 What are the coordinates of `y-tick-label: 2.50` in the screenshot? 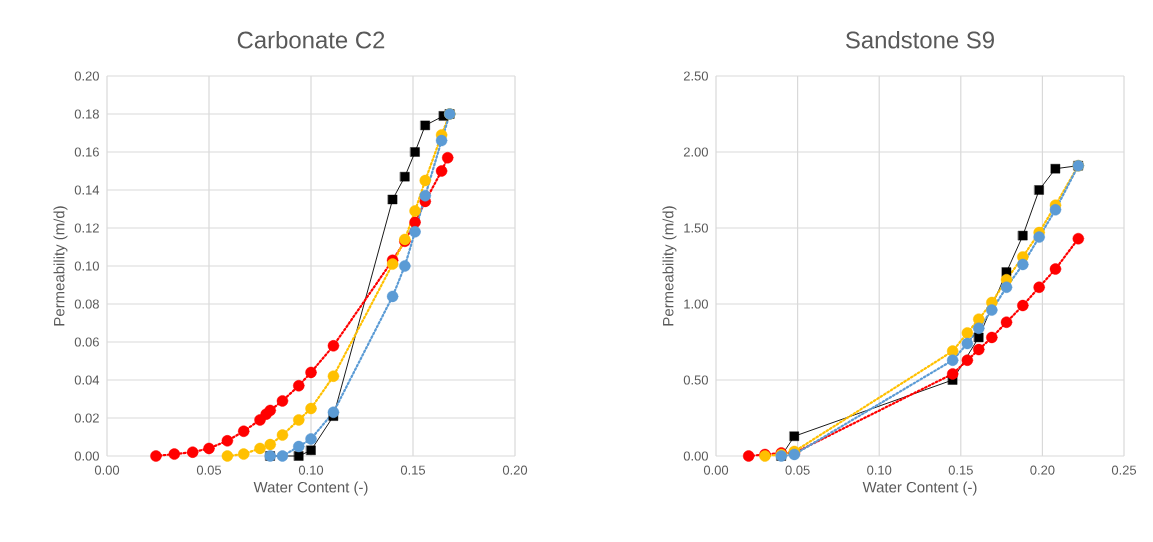 It's located at (695, 76).